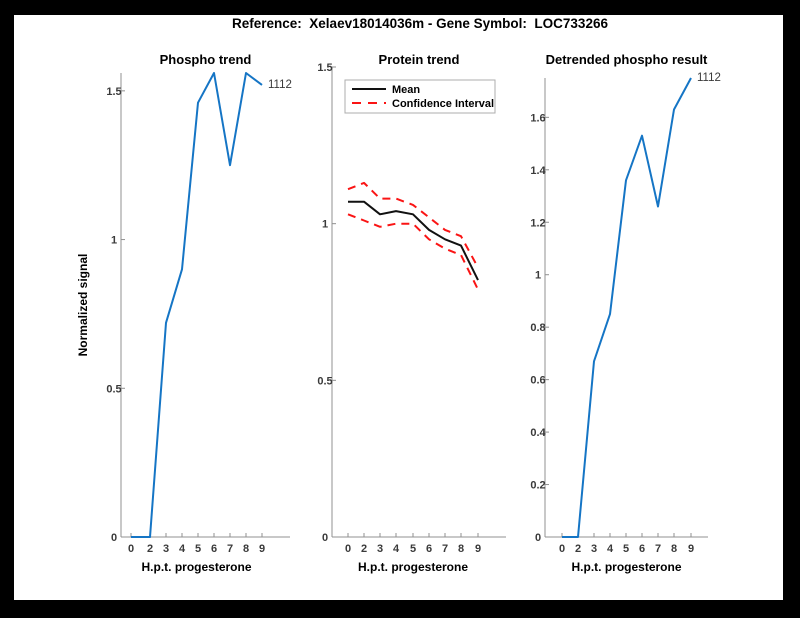 This screenshot has height=618, width=800. Describe the element at coordinates (206, 59) in the screenshot. I see `subplot-title: Phospho trend` at that location.